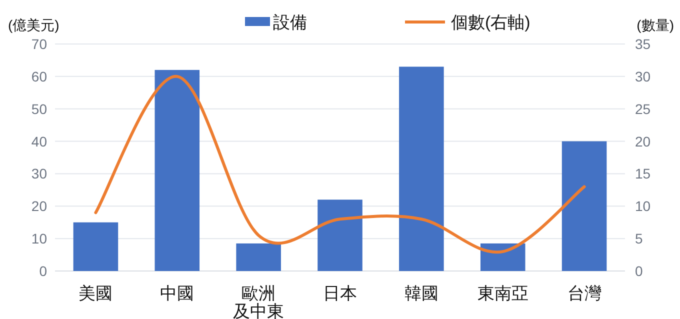 Image resolution: width=680 pixels, height=319 pixels. I want to click on y2-tick-label: 10, so click(643, 206).